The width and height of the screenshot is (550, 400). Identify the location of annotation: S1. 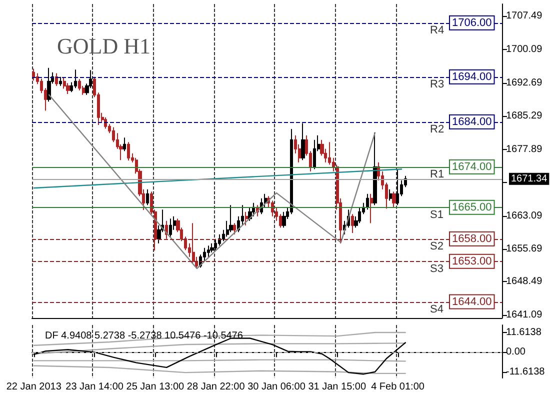
(437, 214).